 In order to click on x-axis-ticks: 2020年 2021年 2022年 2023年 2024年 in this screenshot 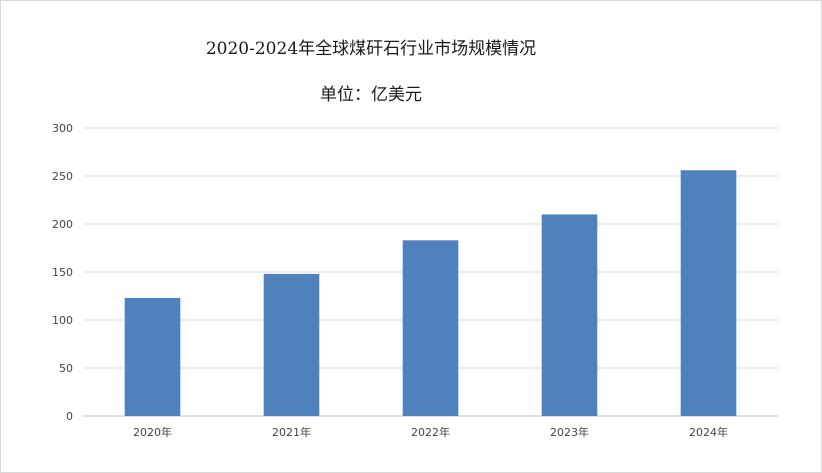, I will do `click(430, 432)`.